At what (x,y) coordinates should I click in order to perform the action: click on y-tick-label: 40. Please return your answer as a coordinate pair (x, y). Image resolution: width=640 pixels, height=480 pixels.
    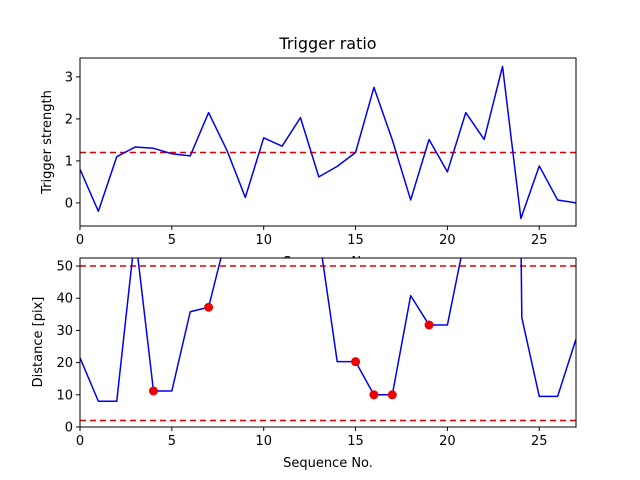
    Looking at the image, I should click on (64, 299).